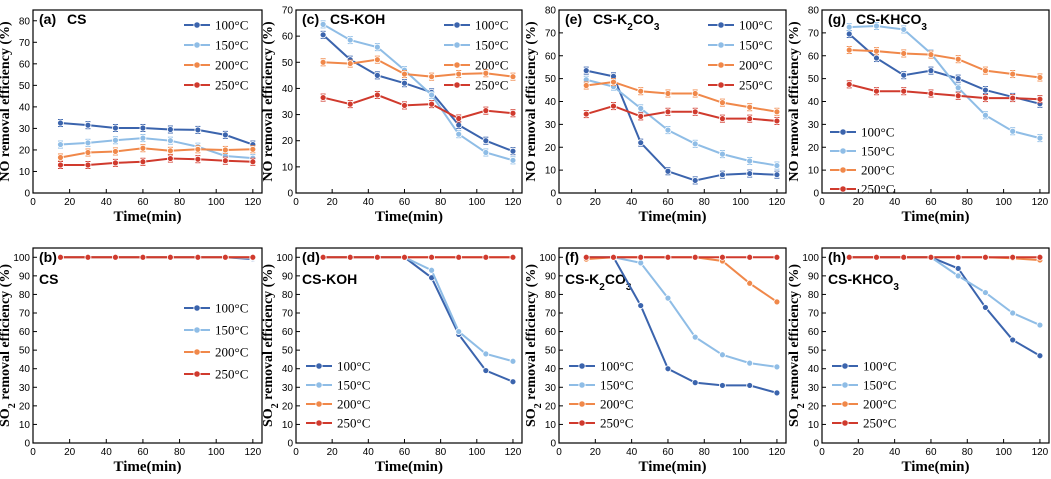 This screenshot has width=1051, height=479. I want to click on x-tick-label: 0, so click(33, 202).